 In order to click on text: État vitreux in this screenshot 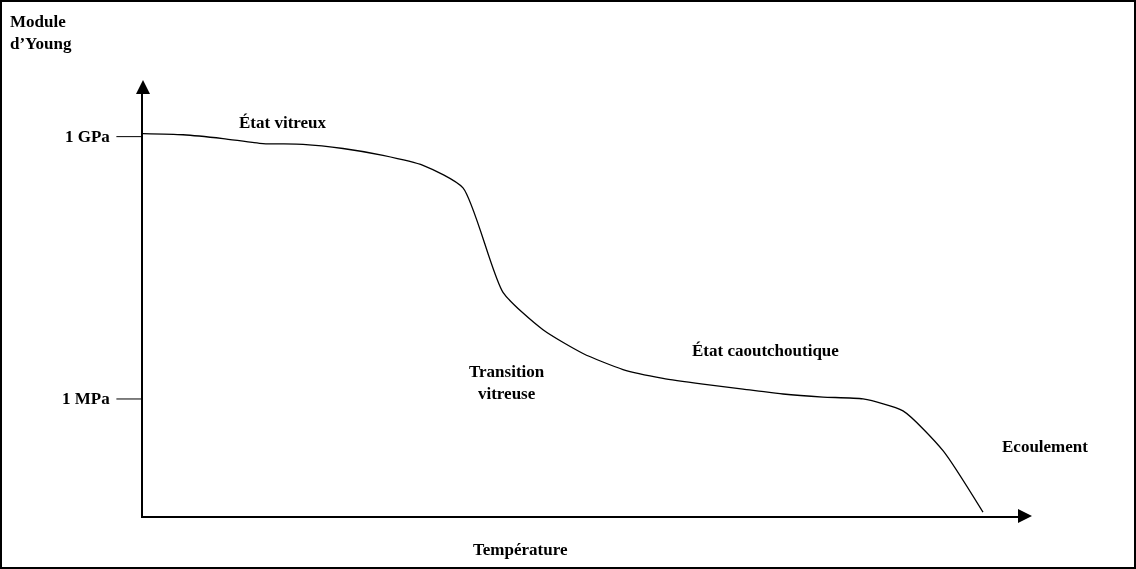, I will do `click(283, 122)`.